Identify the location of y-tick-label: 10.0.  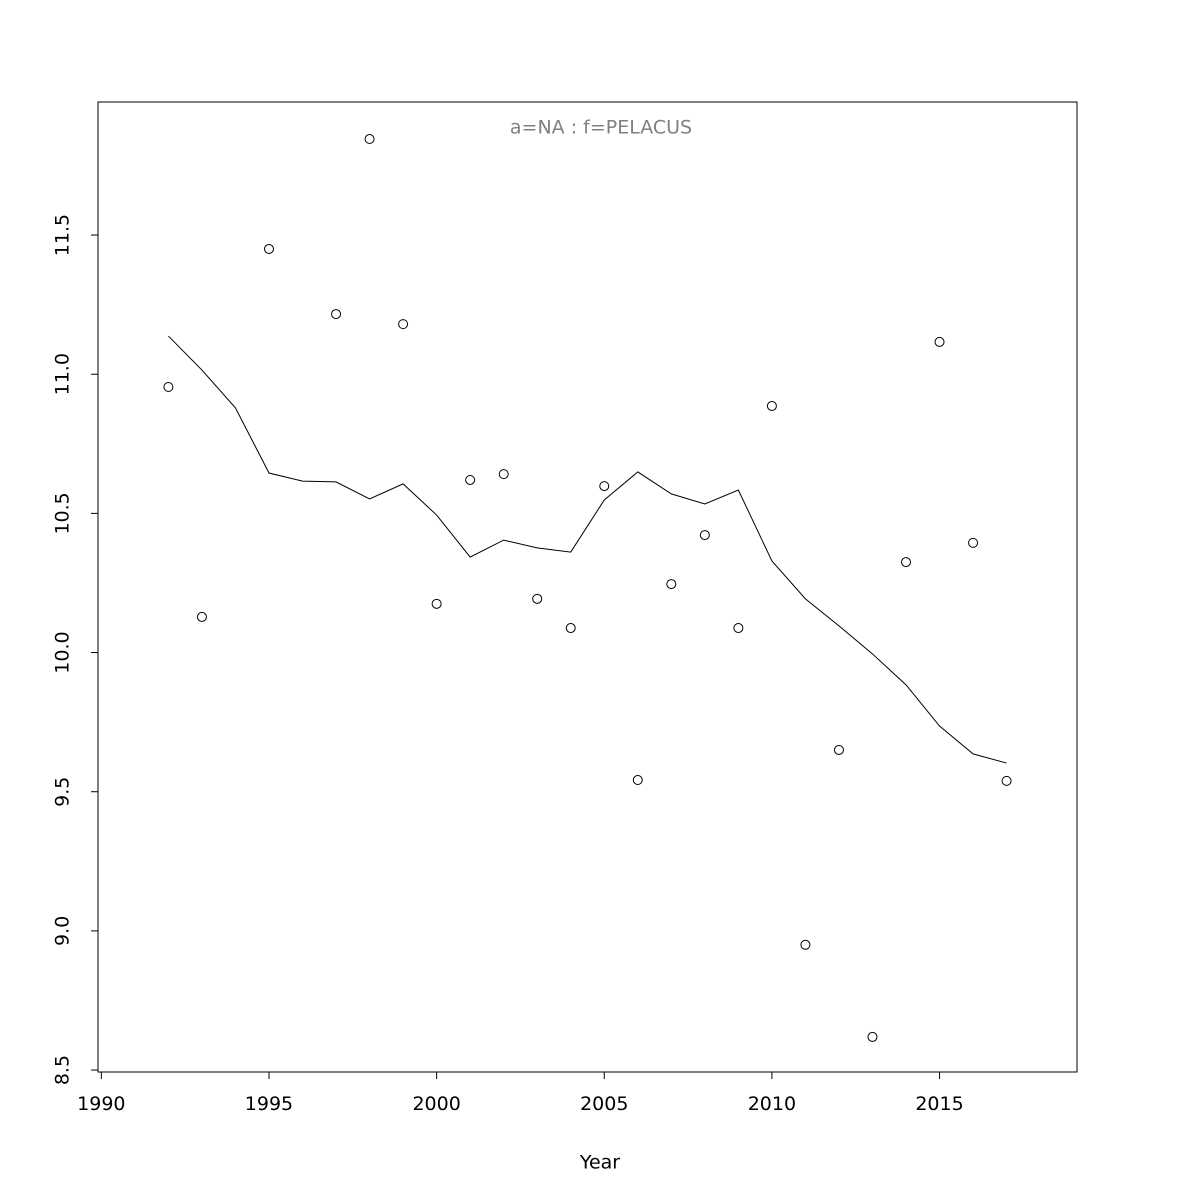
(63, 652).